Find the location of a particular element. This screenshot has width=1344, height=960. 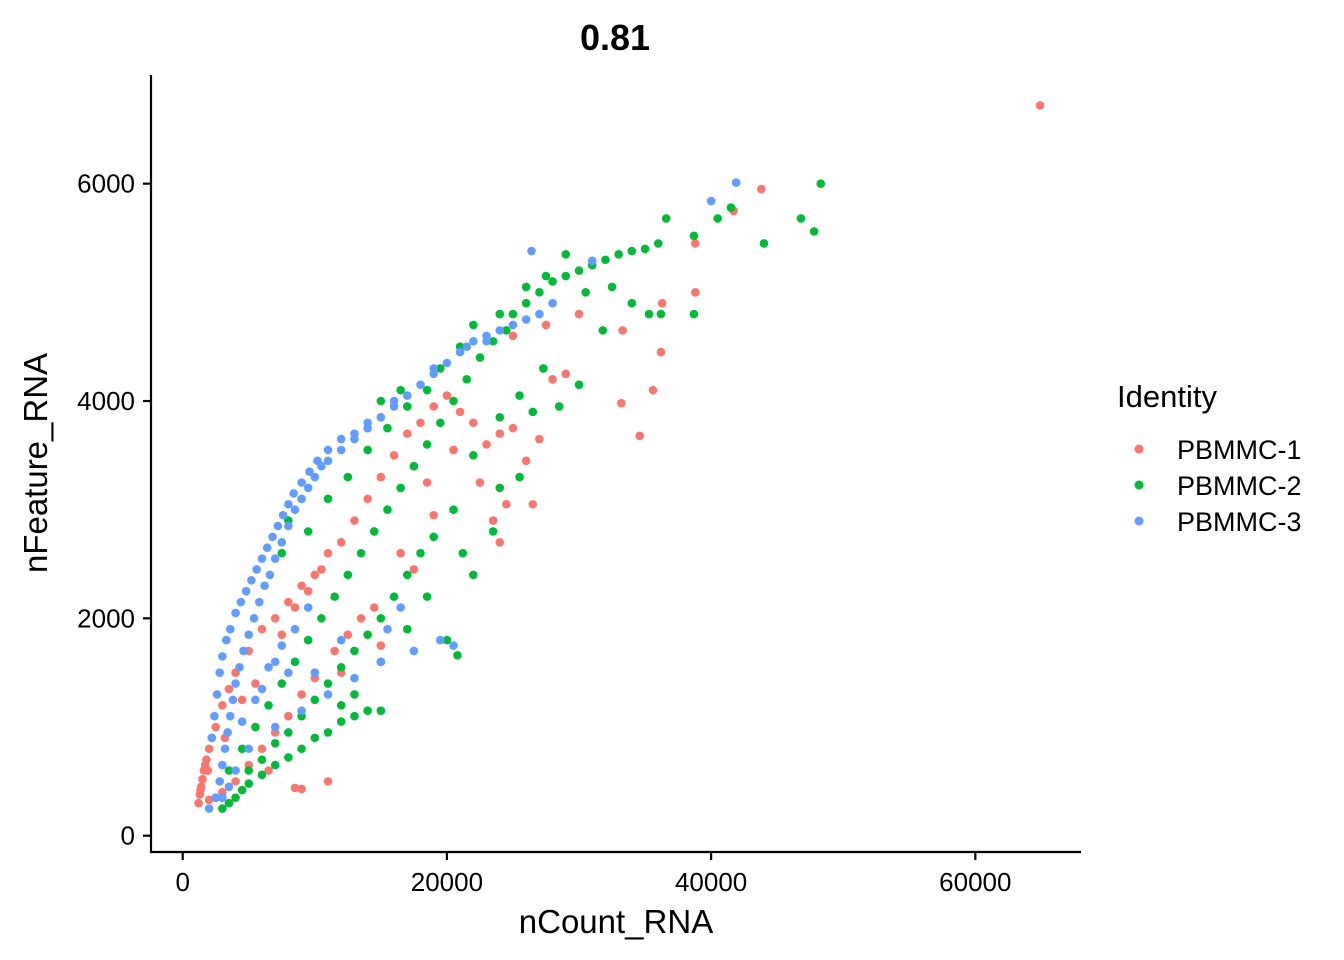

legend-label-PBMMC-2: PBMMC-2 is located at coordinates (1239, 486).